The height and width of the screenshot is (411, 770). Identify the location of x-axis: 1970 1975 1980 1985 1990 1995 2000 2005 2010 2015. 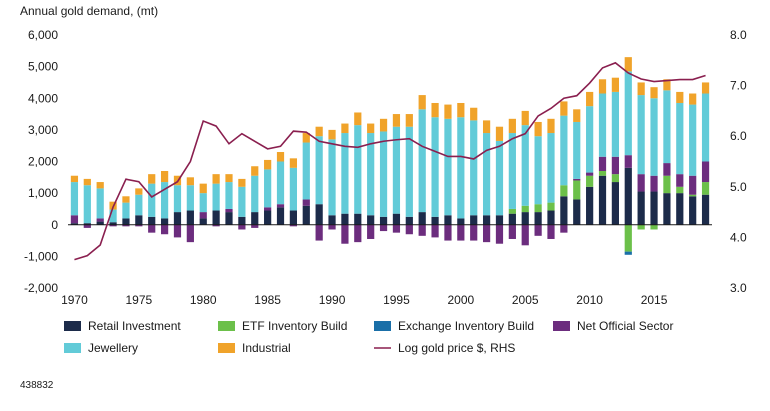
(364, 300).